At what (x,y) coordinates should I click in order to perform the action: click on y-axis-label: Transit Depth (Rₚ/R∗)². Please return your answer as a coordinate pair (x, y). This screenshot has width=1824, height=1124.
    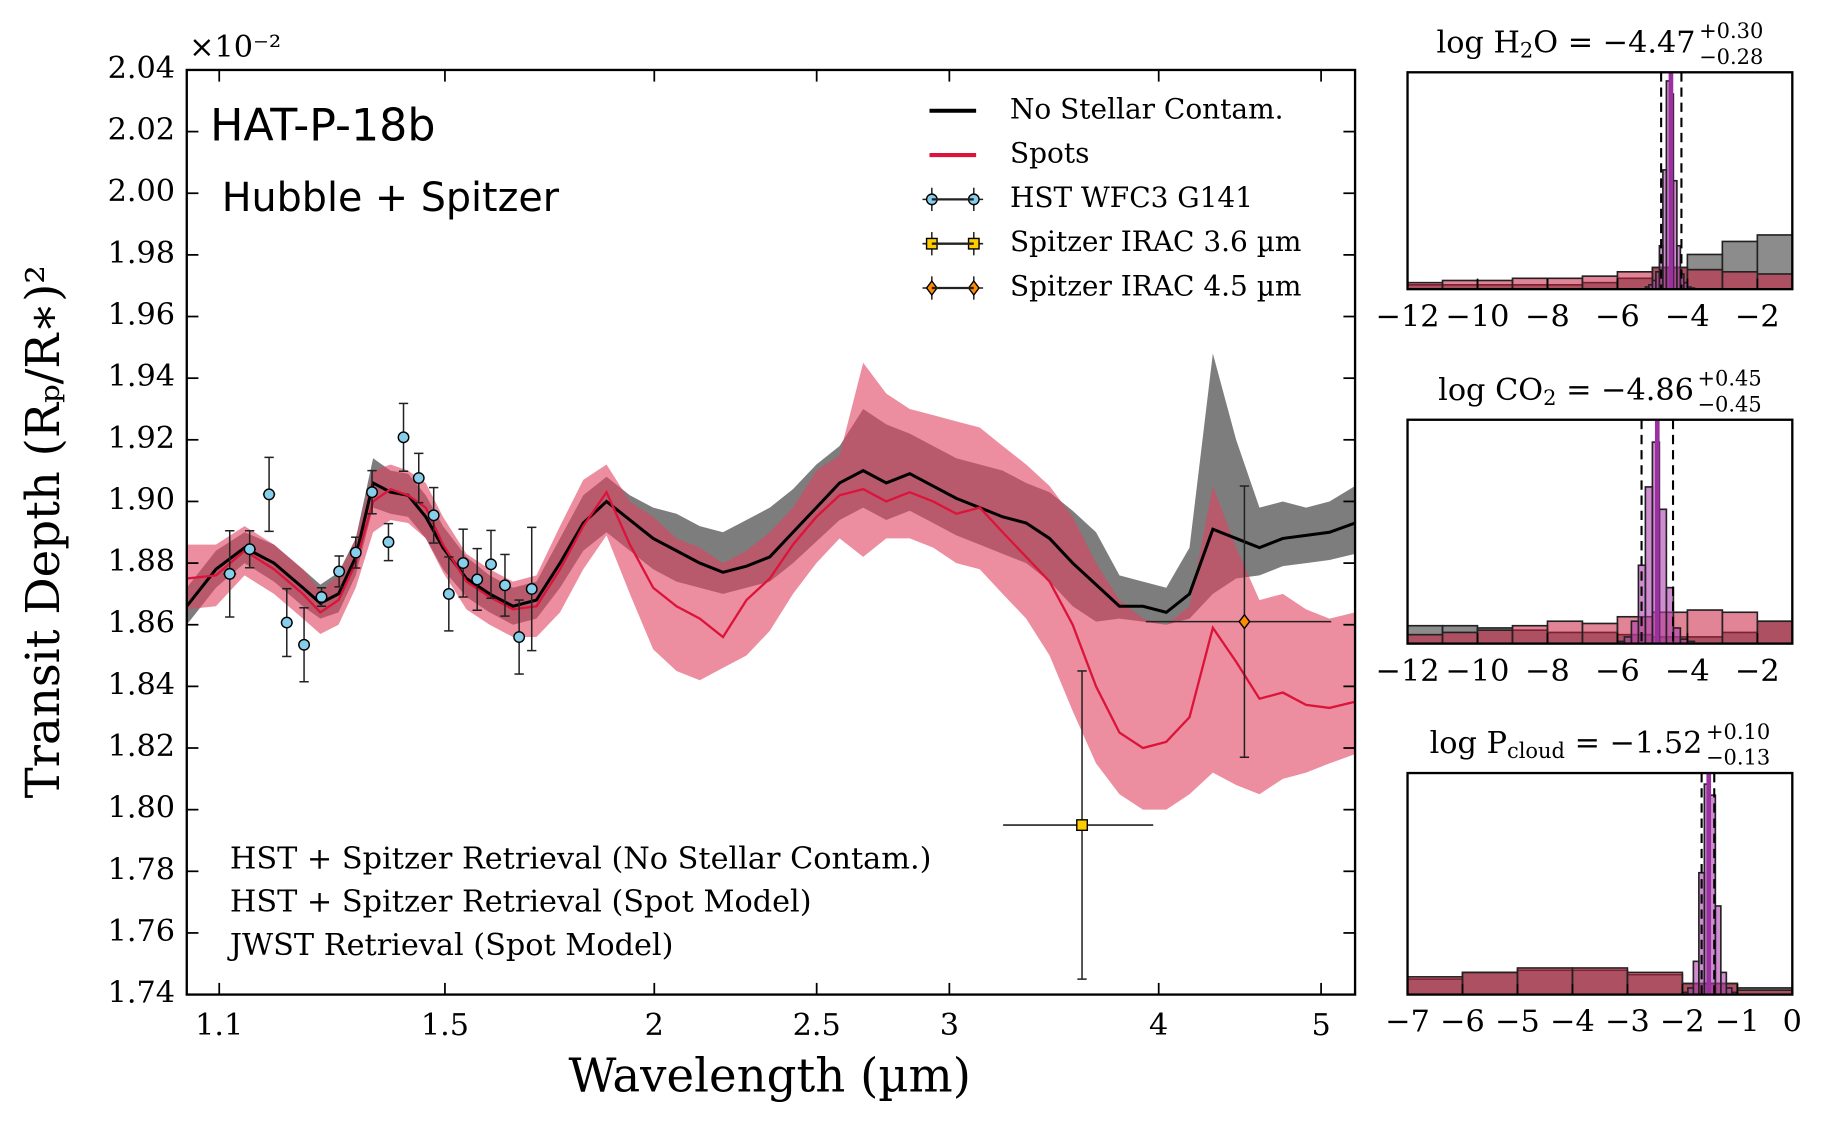
    Looking at the image, I should click on (43, 531).